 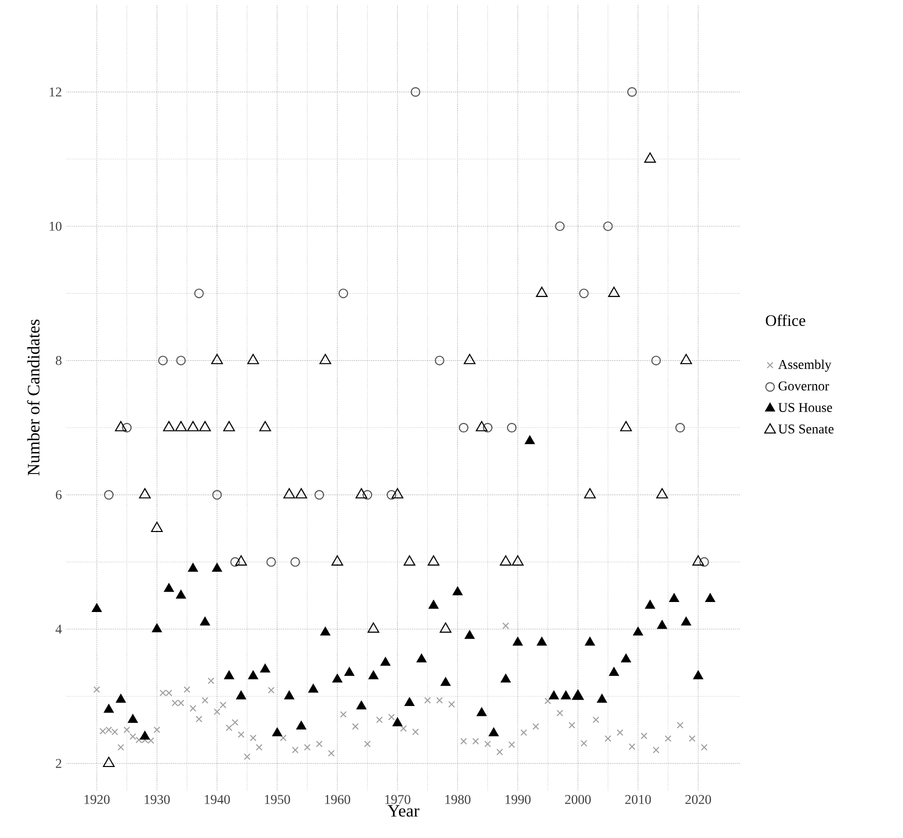 What do you see at coordinates (397, 799) in the screenshot?
I see `x-tick-label: 1970` at bounding box center [397, 799].